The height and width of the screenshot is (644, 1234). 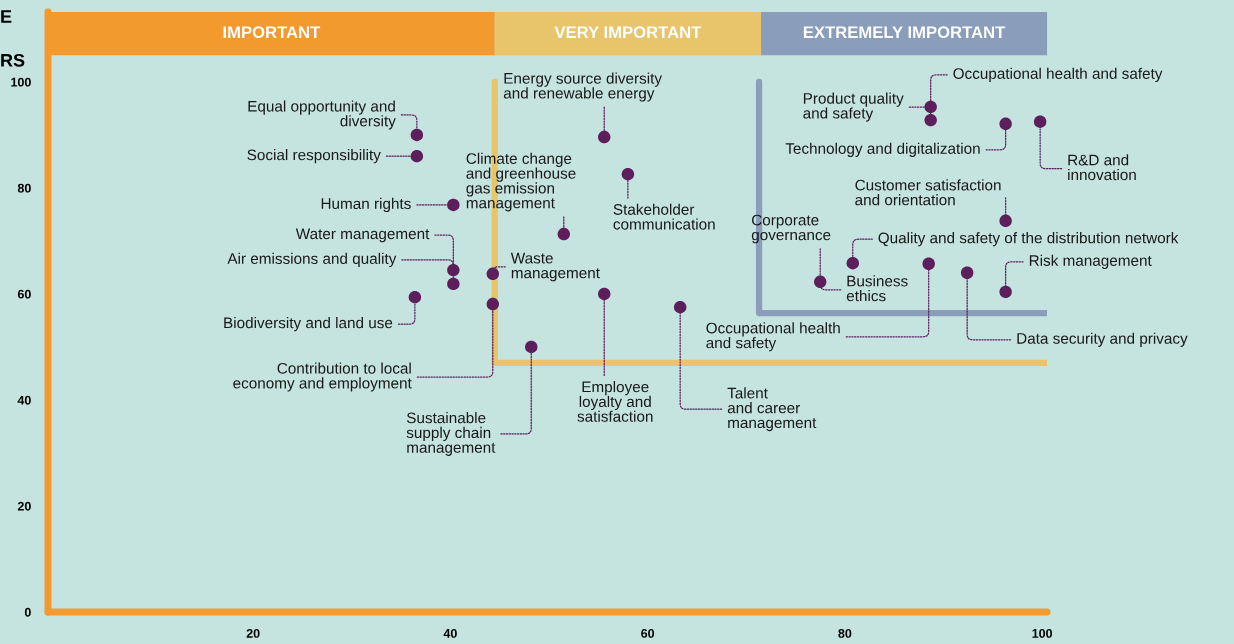 I want to click on text: E, so click(x=6, y=16).